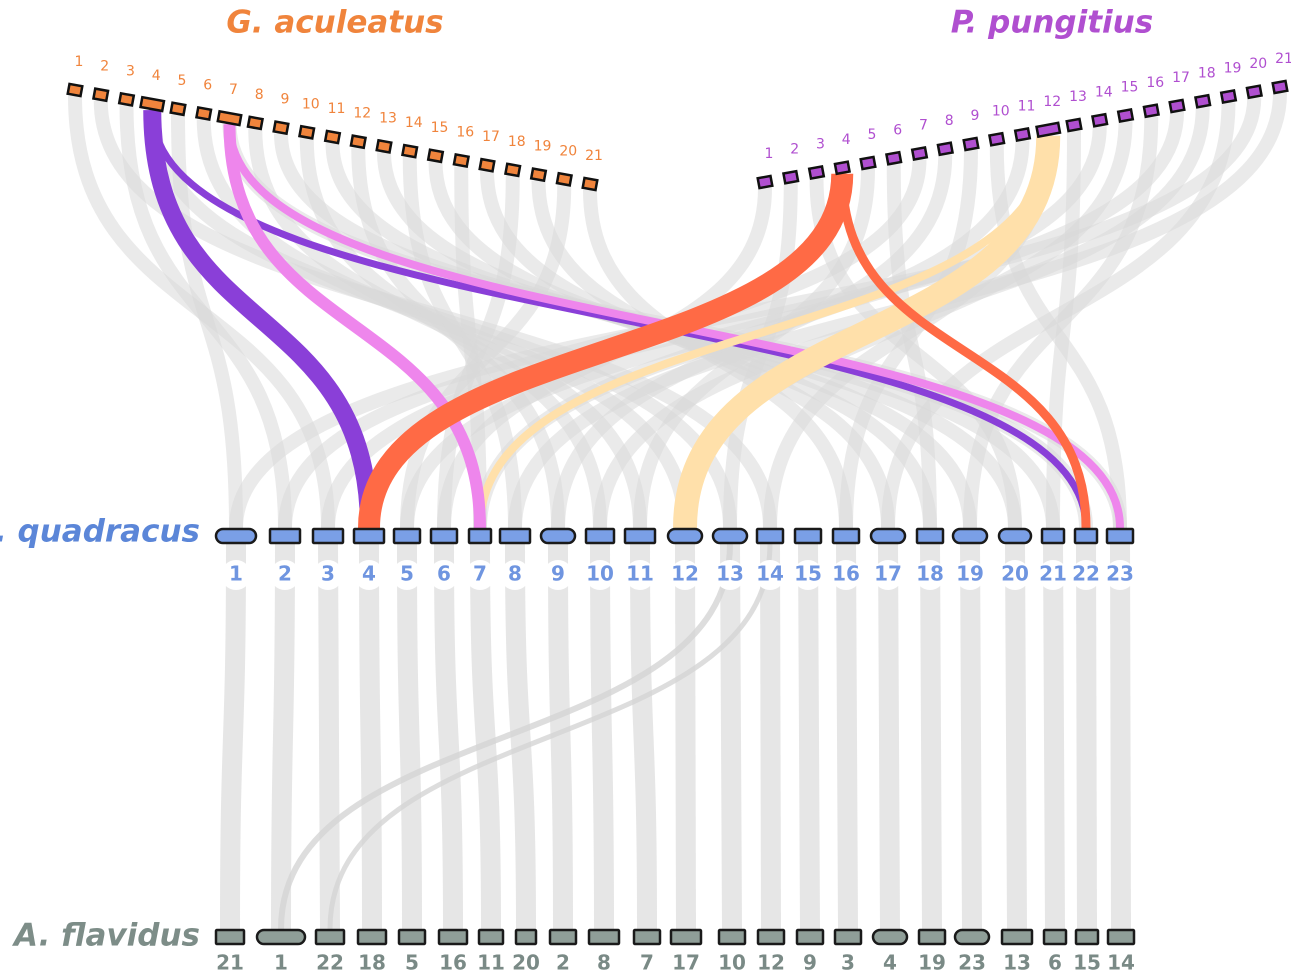  What do you see at coordinates (334, 23) in the screenshot?
I see `species-label: G. aculeatus` at bounding box center [334, 23].